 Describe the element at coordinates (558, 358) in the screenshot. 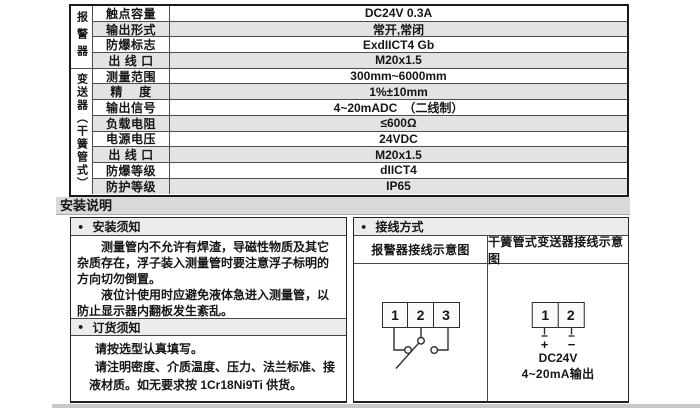

I see `supply-label: DC24V` at that location.